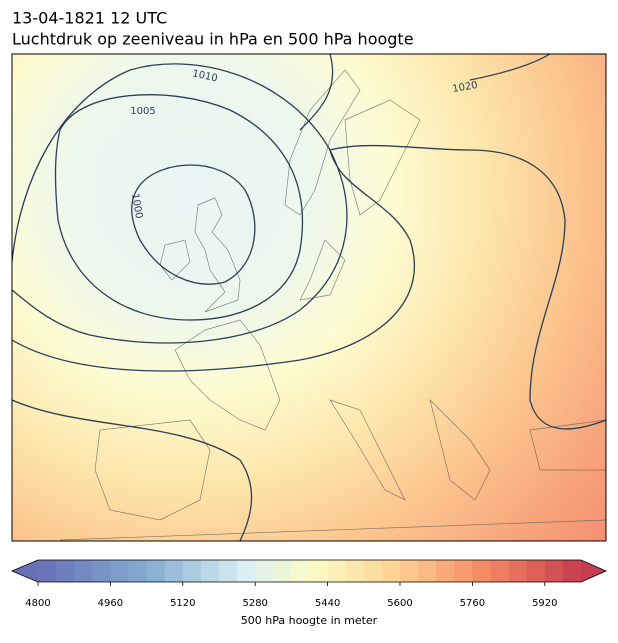  I want to click on contour-label: 1020, so click(465, 87).